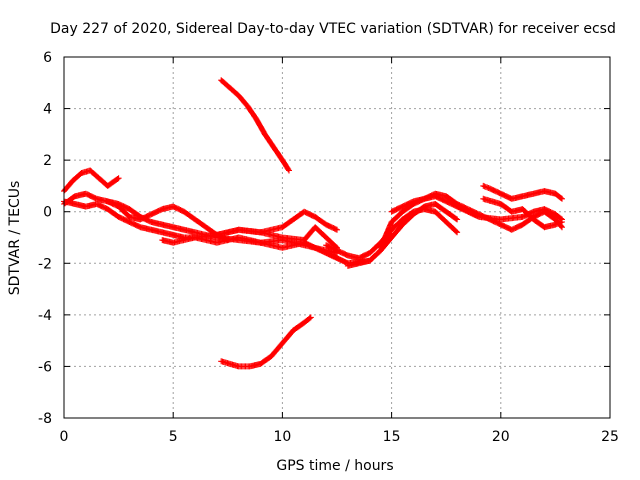  What do you see at coordinates (15, 238) in the screenshot?
I see `y-axis-label: SDTVAR / TECUs` at bounding box center [15, 238].